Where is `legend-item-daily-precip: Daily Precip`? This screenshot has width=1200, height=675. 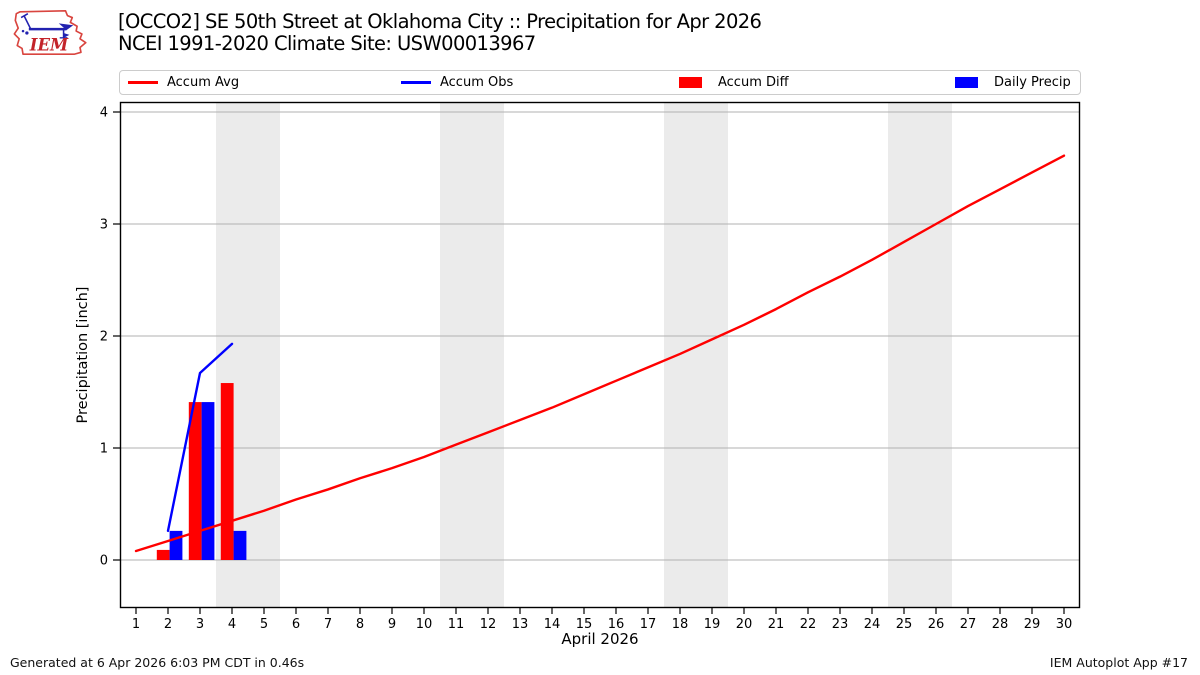 legend-item-daily-precip: Daily Precip is located at coordinates (1013, 82).